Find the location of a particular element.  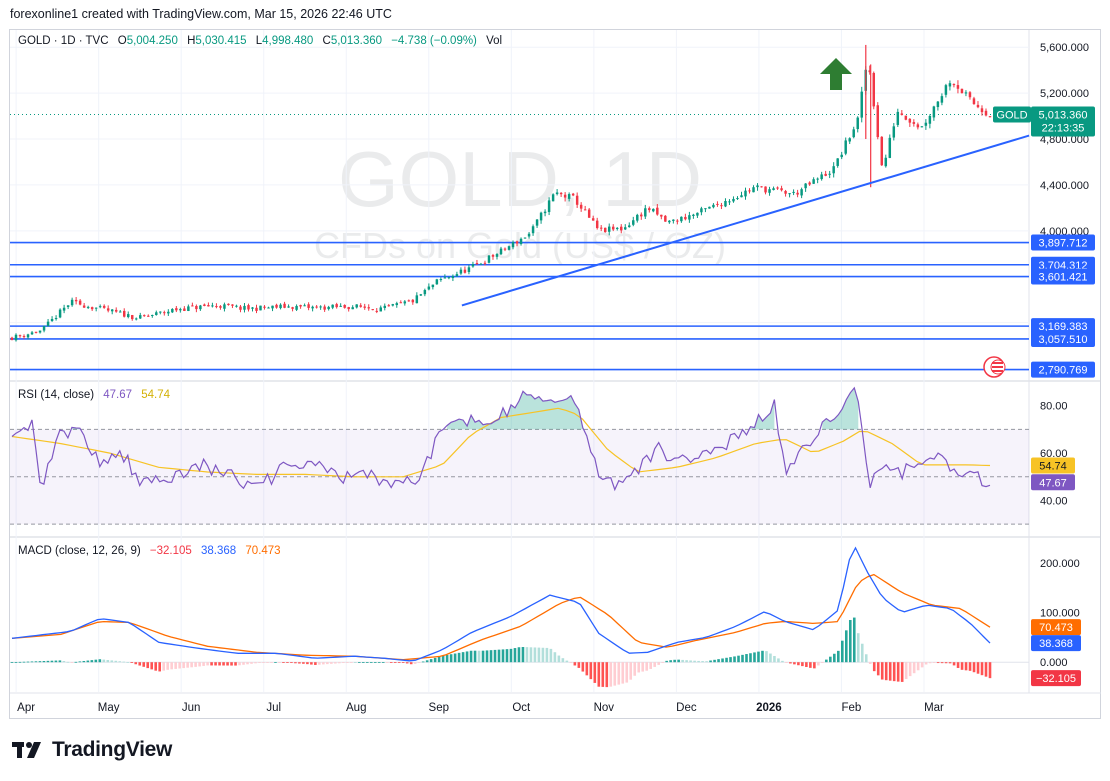

legend-symbol: GOLD · 1D · TVC is located at coordinates (63, 41).